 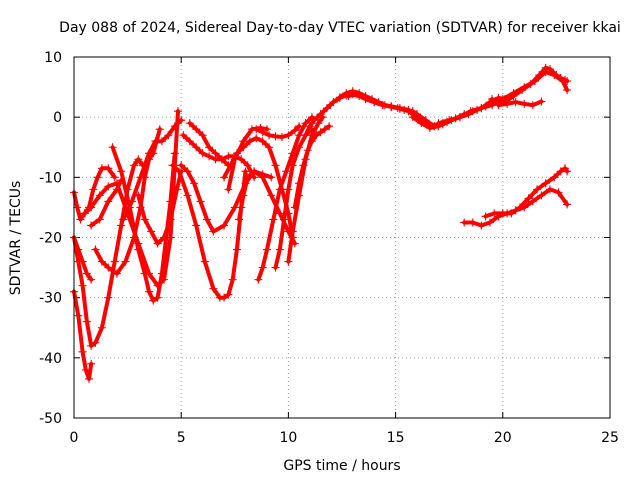 I want to click on series-trace, so click(x=108, y=252).